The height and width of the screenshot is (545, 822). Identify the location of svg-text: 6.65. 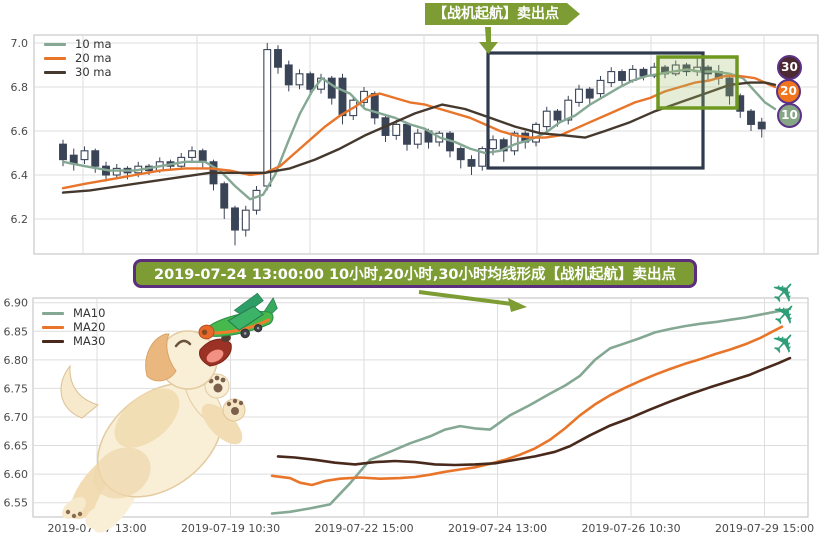
(16, 446).